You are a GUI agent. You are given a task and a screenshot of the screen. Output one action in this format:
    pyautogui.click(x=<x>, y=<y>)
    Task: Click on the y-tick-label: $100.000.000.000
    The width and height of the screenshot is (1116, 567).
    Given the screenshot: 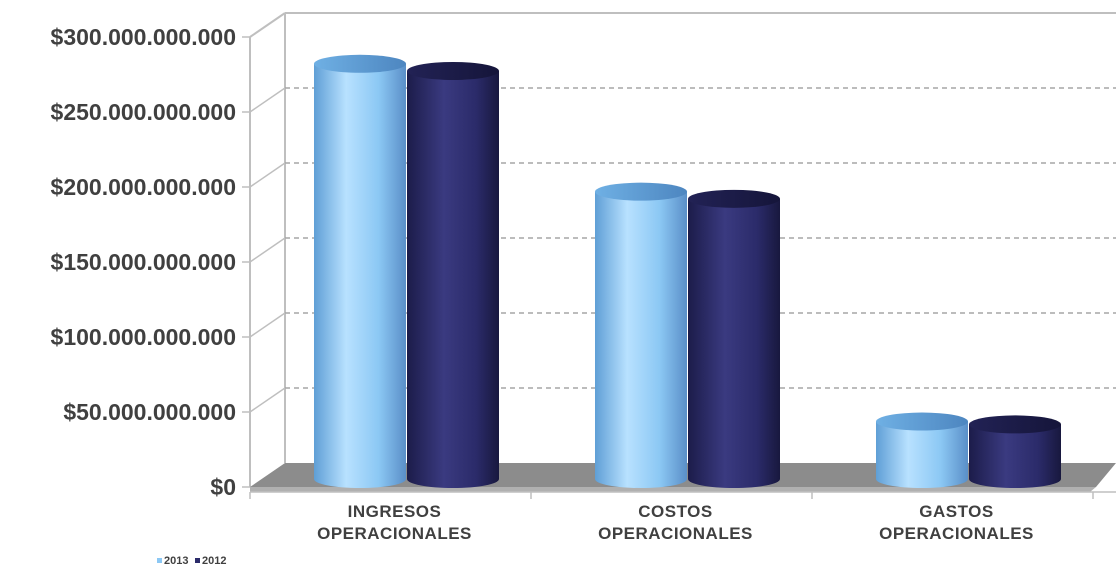 What is the action you would take?
    pyautogui.click(x=143, y=337)
    